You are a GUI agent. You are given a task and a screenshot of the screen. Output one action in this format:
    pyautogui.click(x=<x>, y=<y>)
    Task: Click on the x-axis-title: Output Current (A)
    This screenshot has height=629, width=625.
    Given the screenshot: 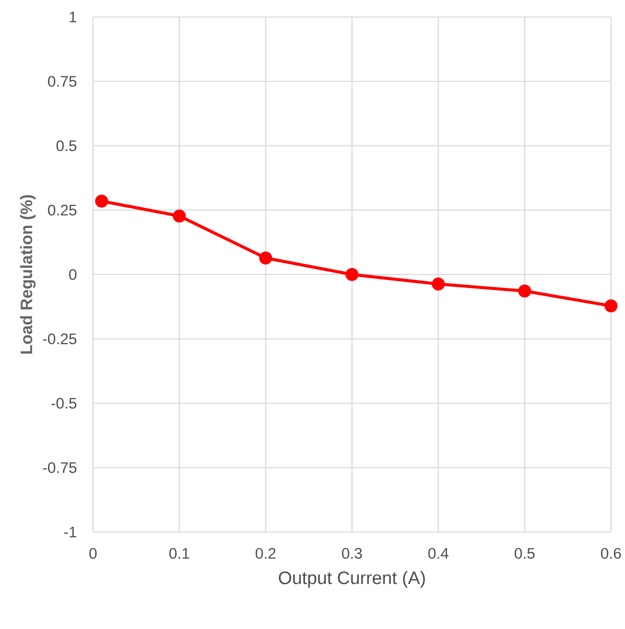 What is the action you would take?
    pyautogui.click(x=351, y=579)
    